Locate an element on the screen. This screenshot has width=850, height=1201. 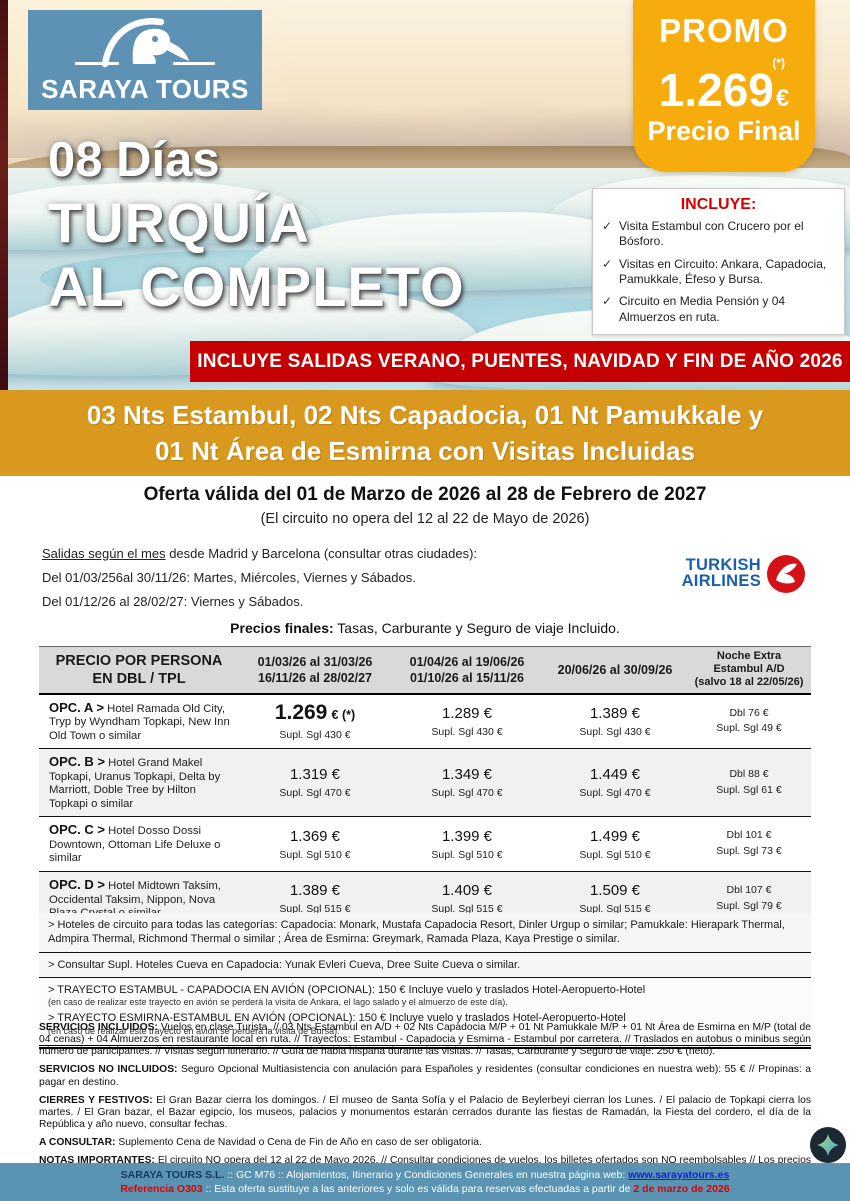
footer-company: SARAYA TOURS S.L. is located at coordinates (172, 1175).